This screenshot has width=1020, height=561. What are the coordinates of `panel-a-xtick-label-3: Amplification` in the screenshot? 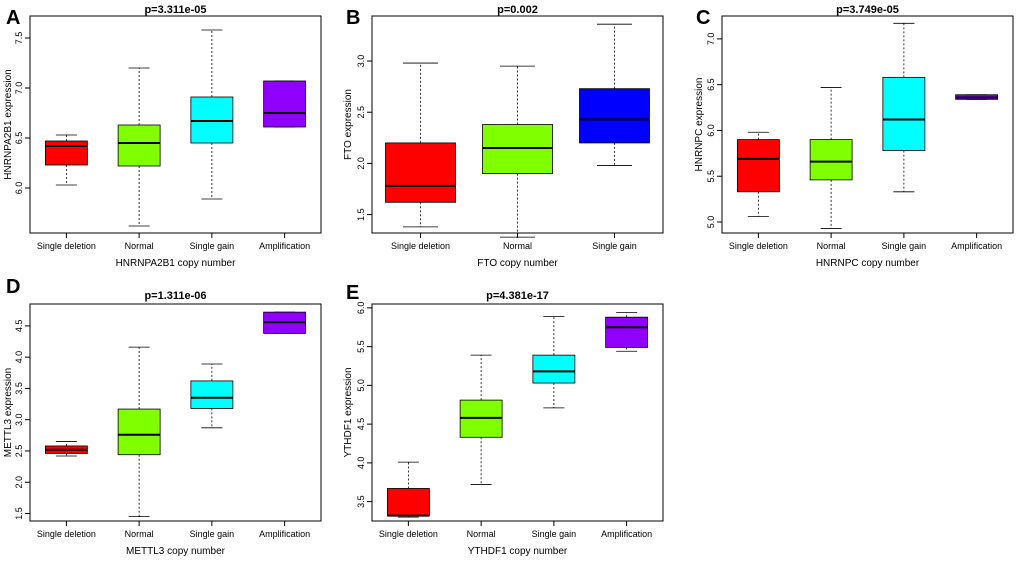 It's located at (284, 246).